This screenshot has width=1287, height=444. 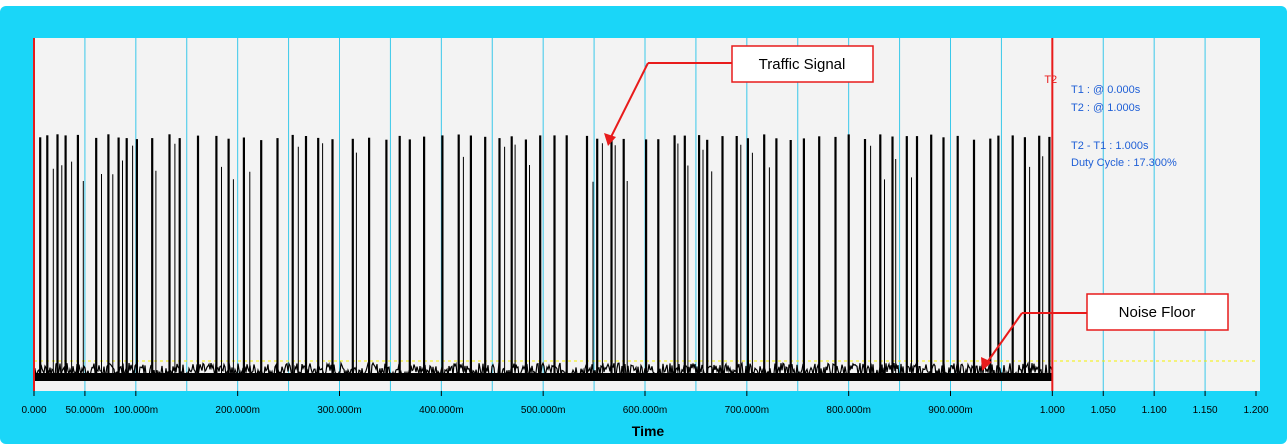 I want to click on x-tick-label-2: 100.000m, so click(x=136, y=410).